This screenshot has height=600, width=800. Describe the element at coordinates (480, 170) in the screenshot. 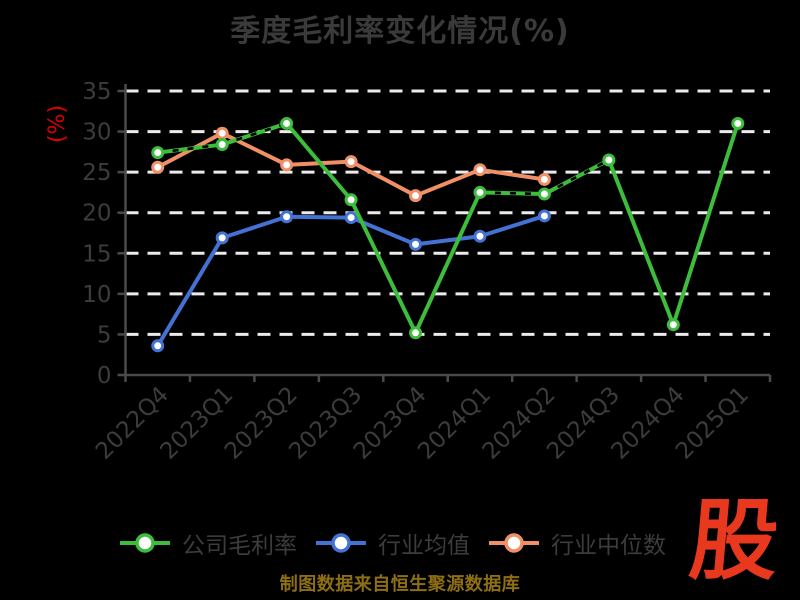

I see `data-point-industry-median-2024Q1` at that location.